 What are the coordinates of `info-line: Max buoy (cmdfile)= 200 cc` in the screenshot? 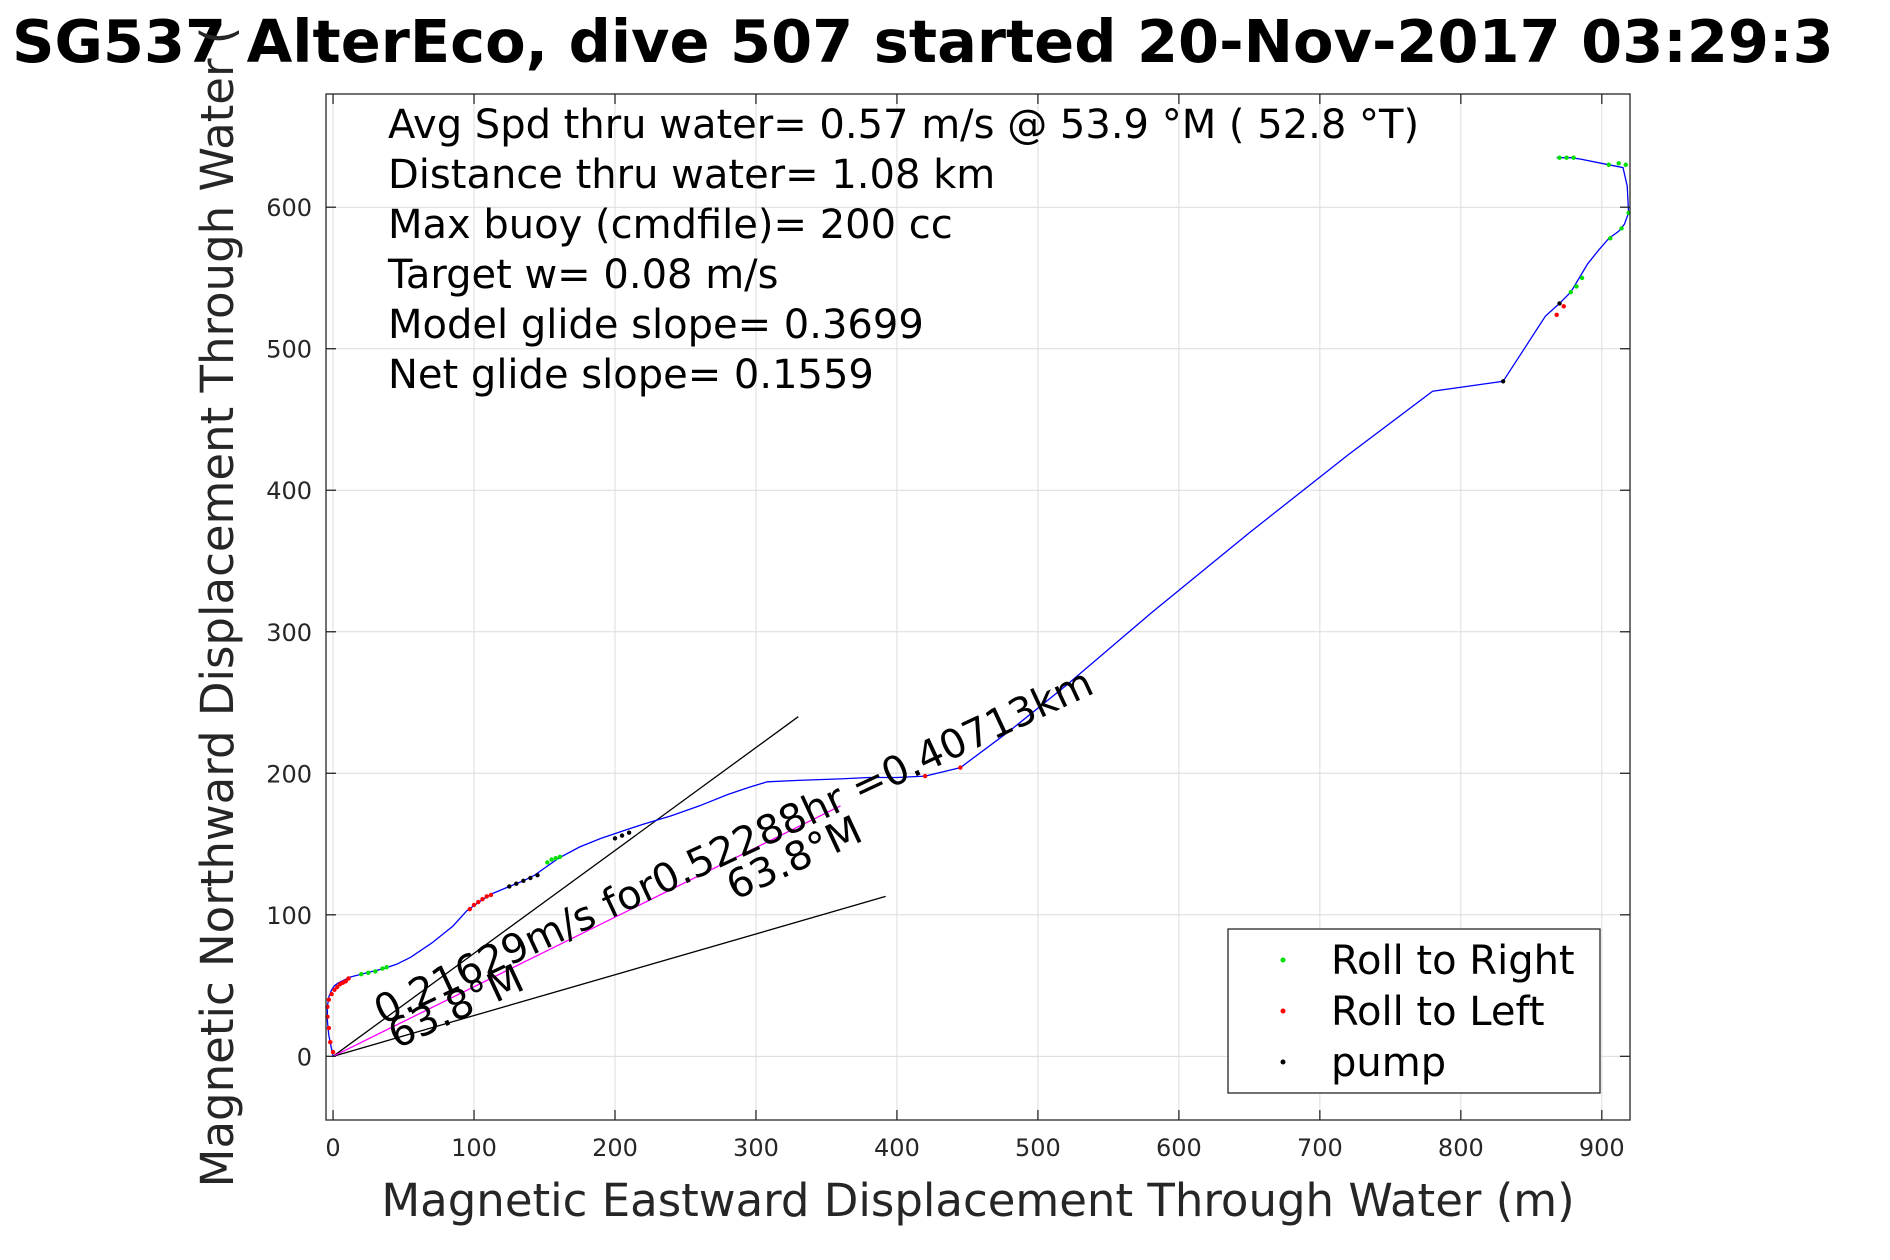 It's located at (670, 225).